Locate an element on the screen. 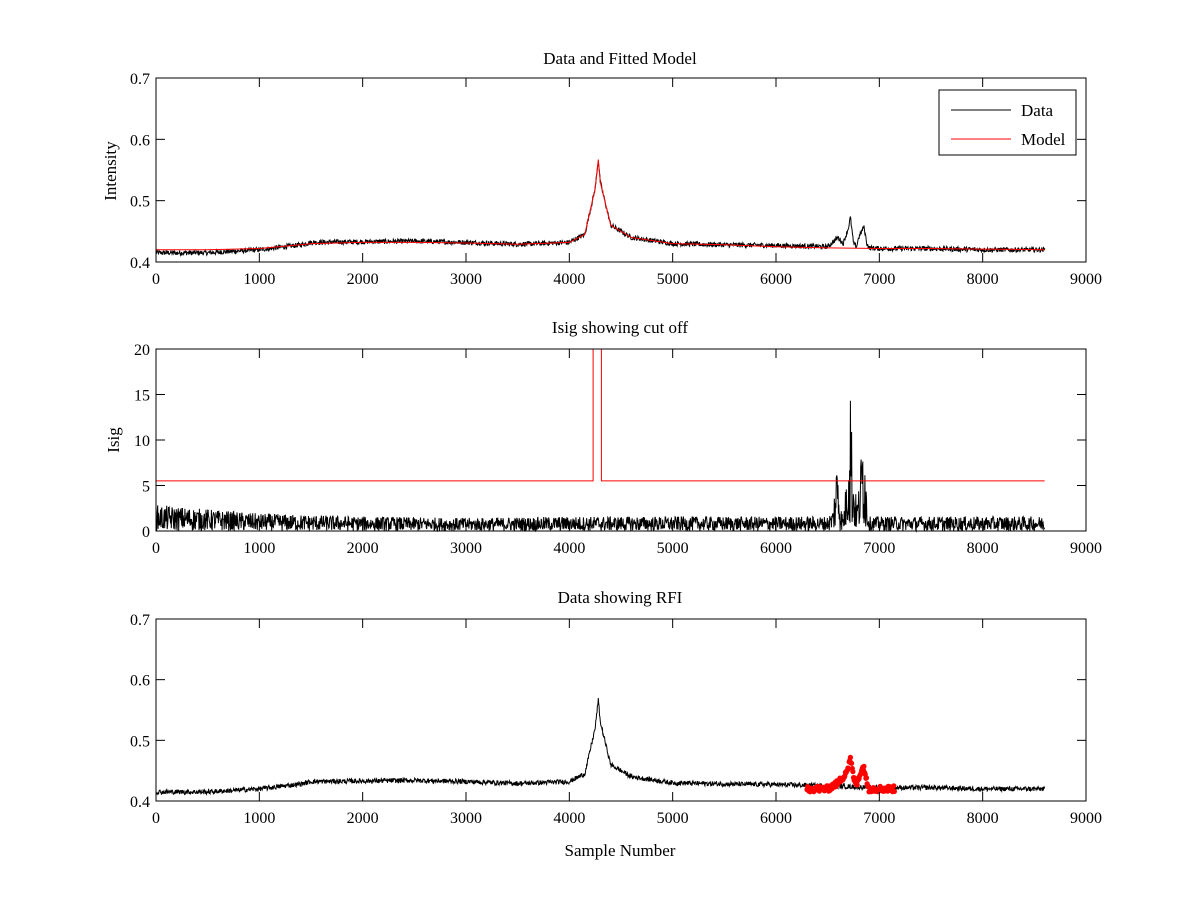 Image resolution: width=1200 pixels, height=900 pixels. series-line-model is located at coordinates (600, 205).